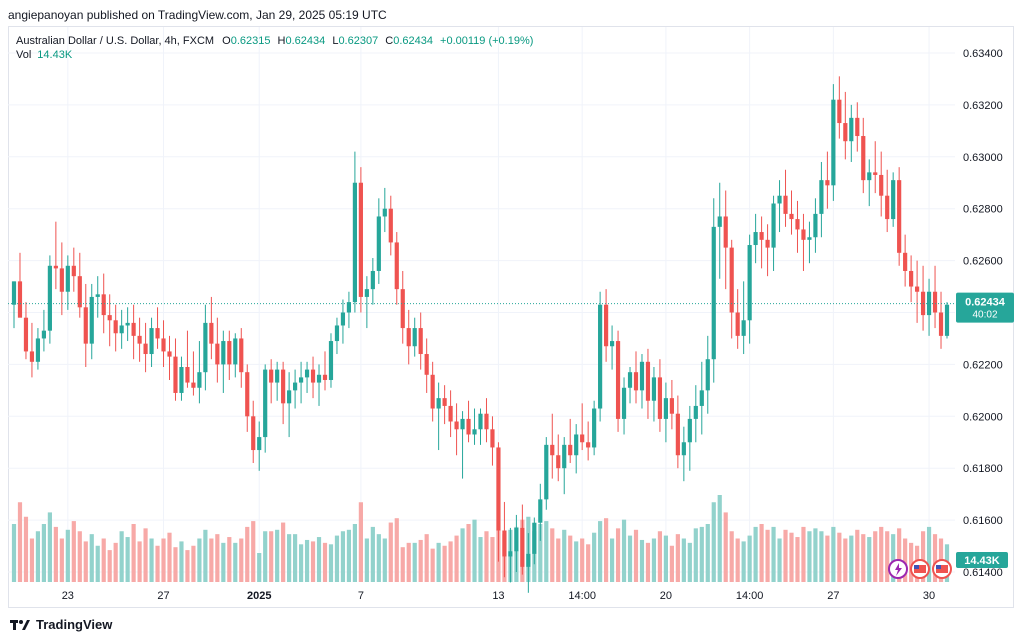  Describe the element at coordinates (666, 596) in the screenshot. I see `x-tick-label: 20` at that location.